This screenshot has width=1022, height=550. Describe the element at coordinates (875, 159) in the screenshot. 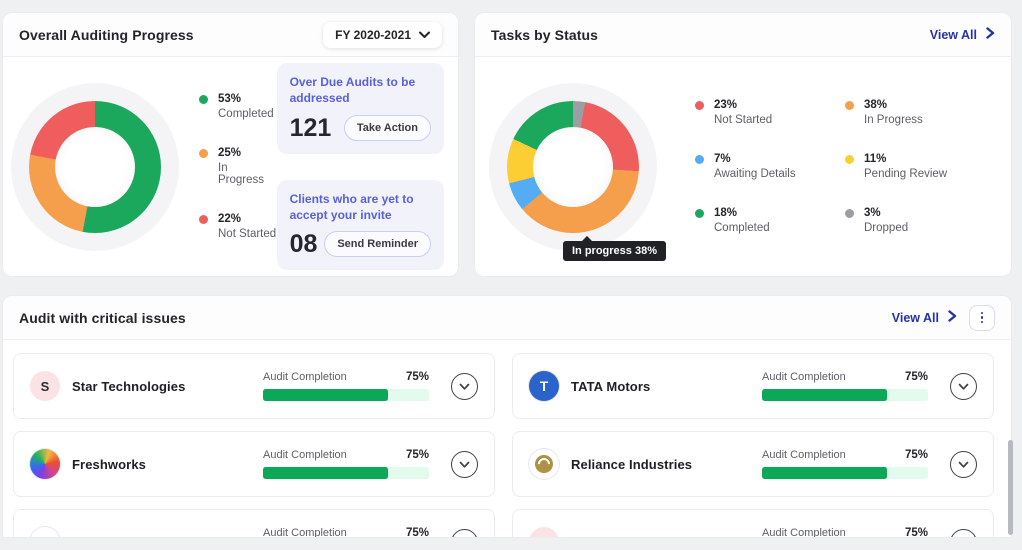

I see `legend-value: 11%` at that location.